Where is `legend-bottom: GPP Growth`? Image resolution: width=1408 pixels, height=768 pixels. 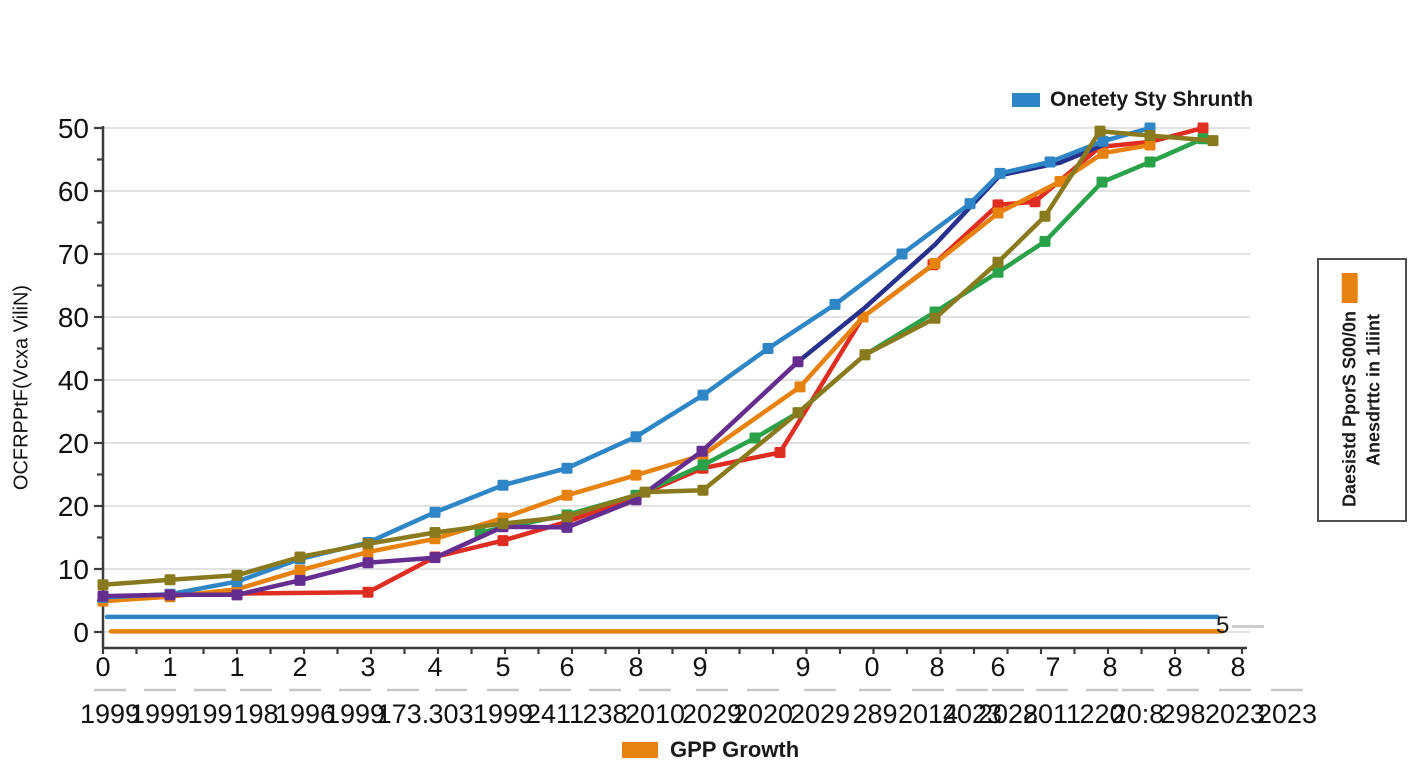
legend-bottom: GPP Growth is located at coordinates (710, 750).